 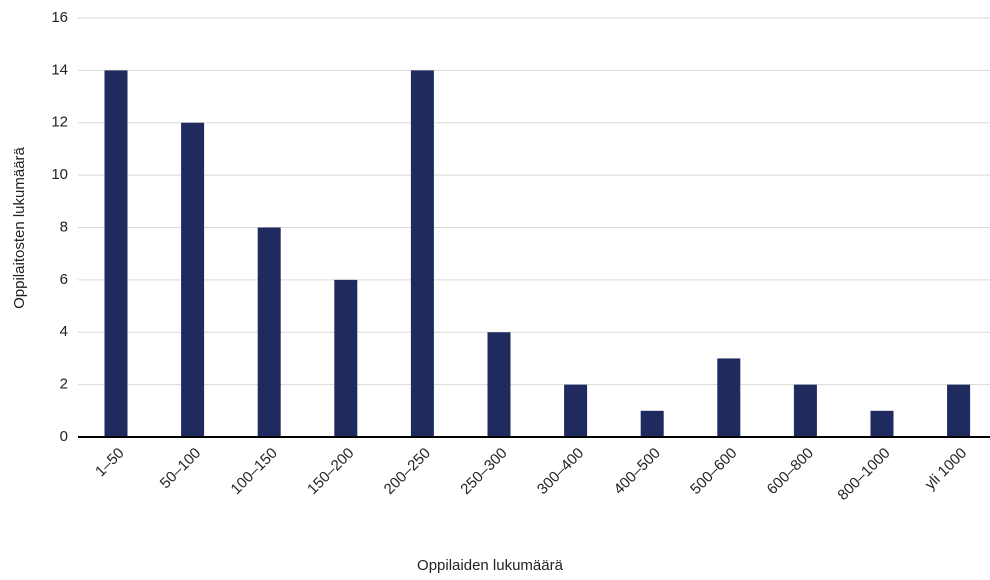 What do you see at coordinates (180, 468) in the screenshot?
I see `x-tick-label: 50–100` at bounding box center [180, 468].